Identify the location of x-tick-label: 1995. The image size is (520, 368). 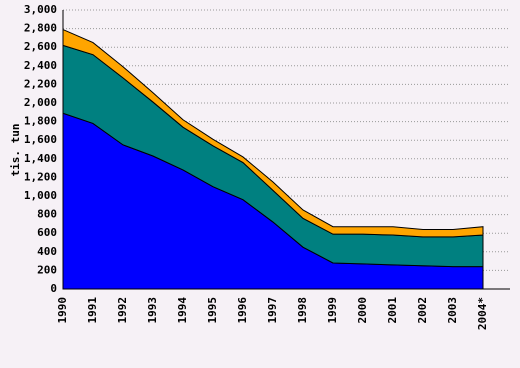
(212, 310).